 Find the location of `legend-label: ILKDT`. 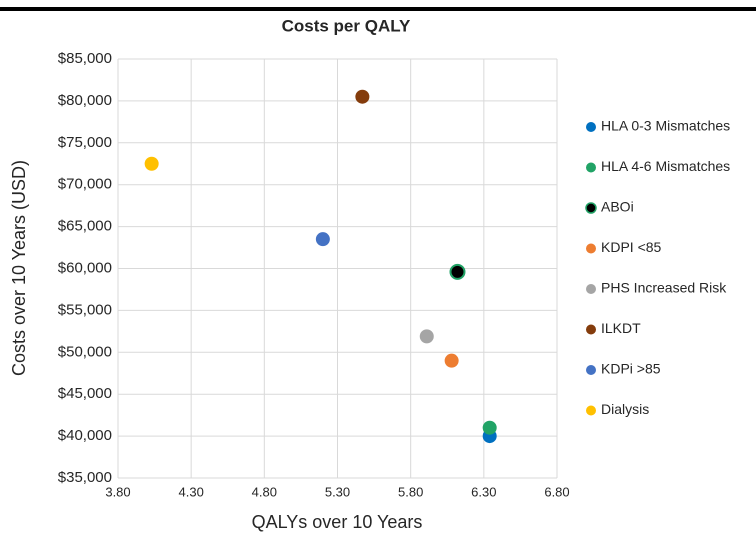

legend-label: ILKDT is located at coordinates (621, 328).